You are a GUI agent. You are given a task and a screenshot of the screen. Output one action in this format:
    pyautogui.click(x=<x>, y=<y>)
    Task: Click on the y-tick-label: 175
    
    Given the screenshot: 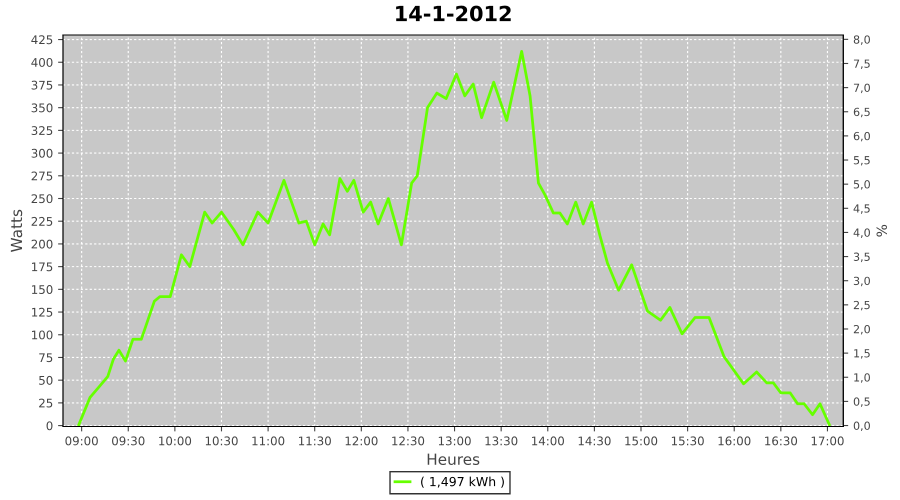 What is the action you would take?
    pyautogui.click(x=42, y=267)
    